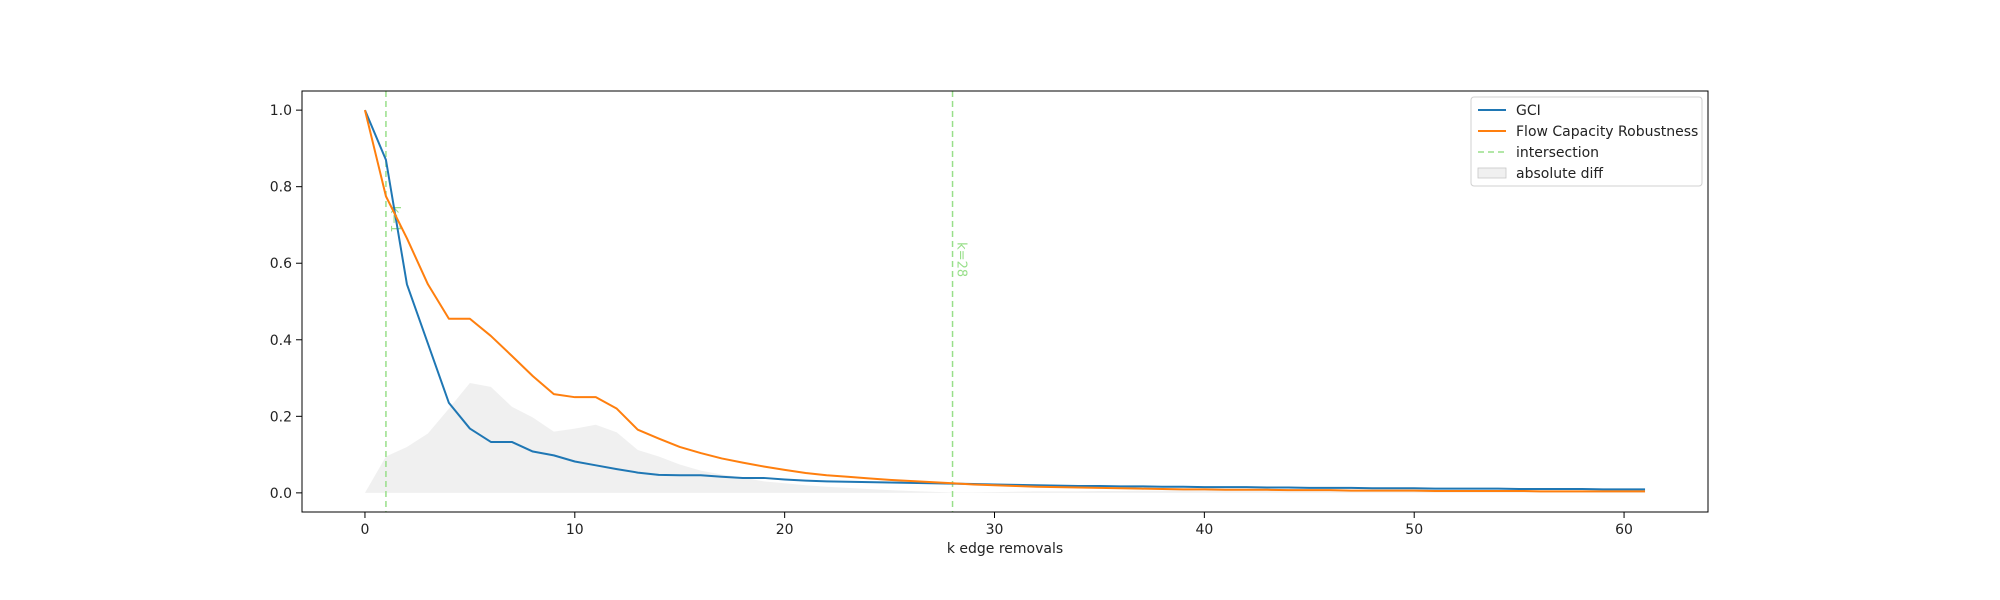  I want to click on x-tick-label: 0, so click(364, 530).